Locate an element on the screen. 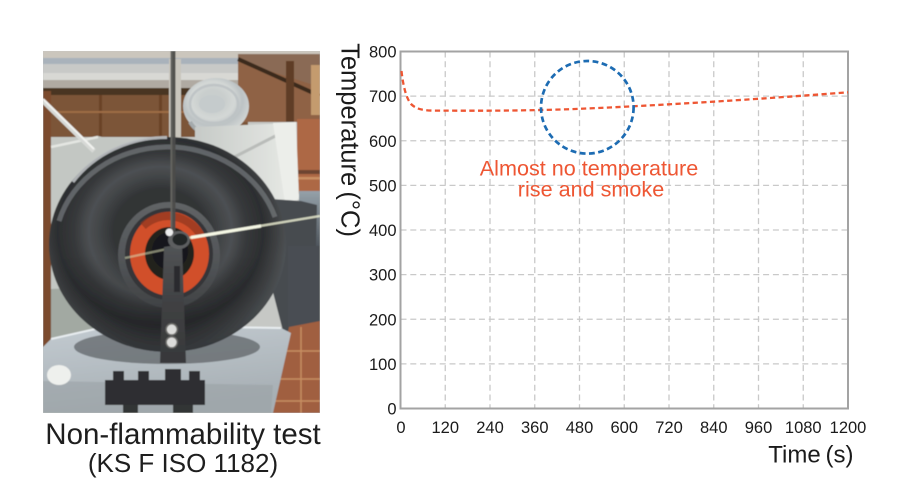  svg-text: Temperature (°C) is located at coordinates (349, 140).